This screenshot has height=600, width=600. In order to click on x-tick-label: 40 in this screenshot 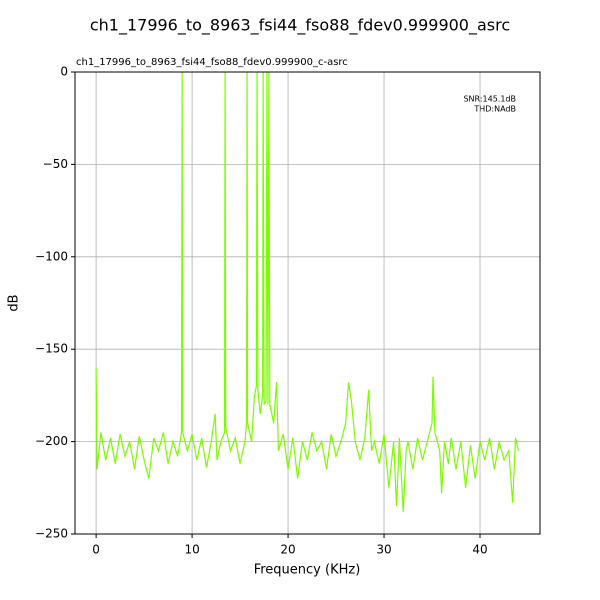, I will do `click(479, 550)`.